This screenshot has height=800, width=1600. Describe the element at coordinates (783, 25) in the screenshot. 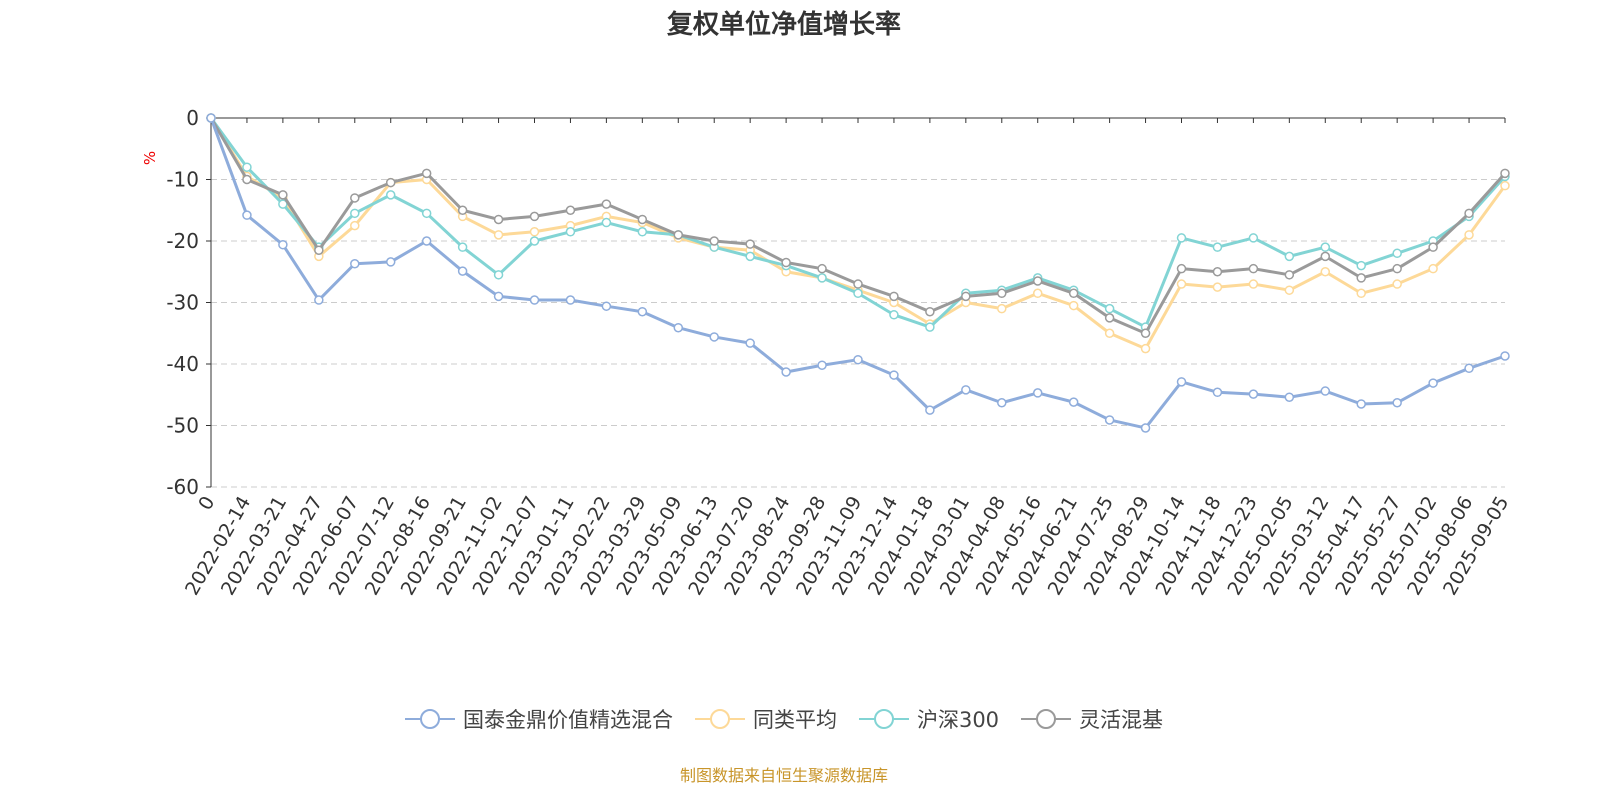

I see `chart-title: 复权单位净值增长率` at that location.